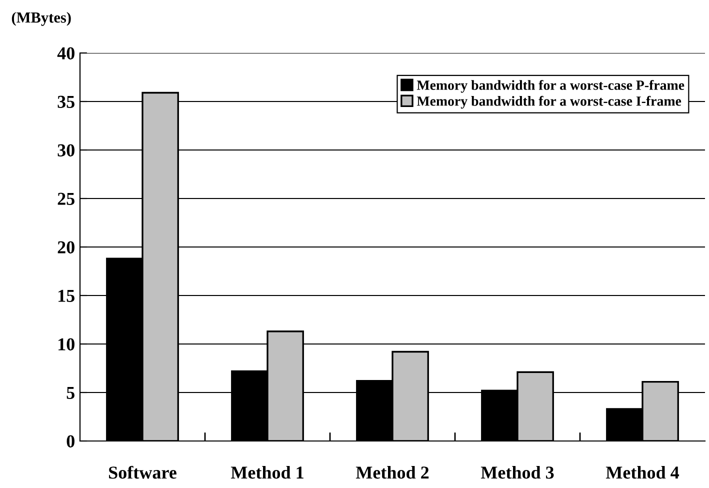 This screenshot has height=488, width=709. I want to click on y-tick-label: 20, so click(66, 247).